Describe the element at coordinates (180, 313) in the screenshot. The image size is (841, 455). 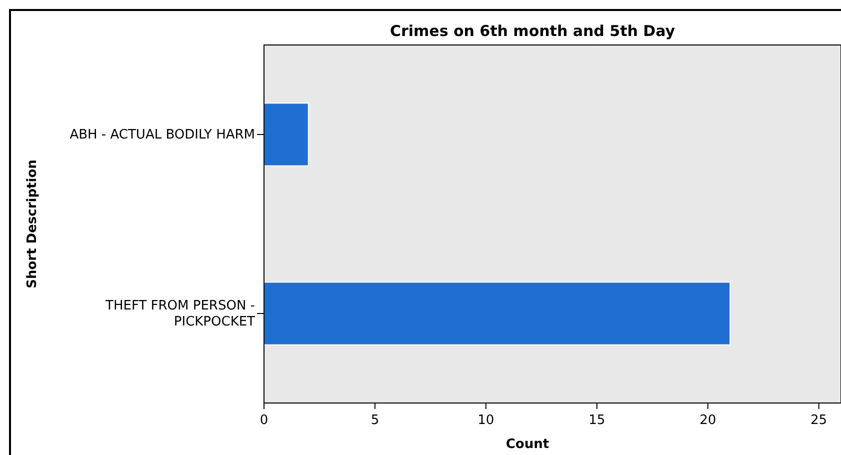
I see `y-tick-label: THEFT FROM PERSON - PICKPOCKET` at that location.